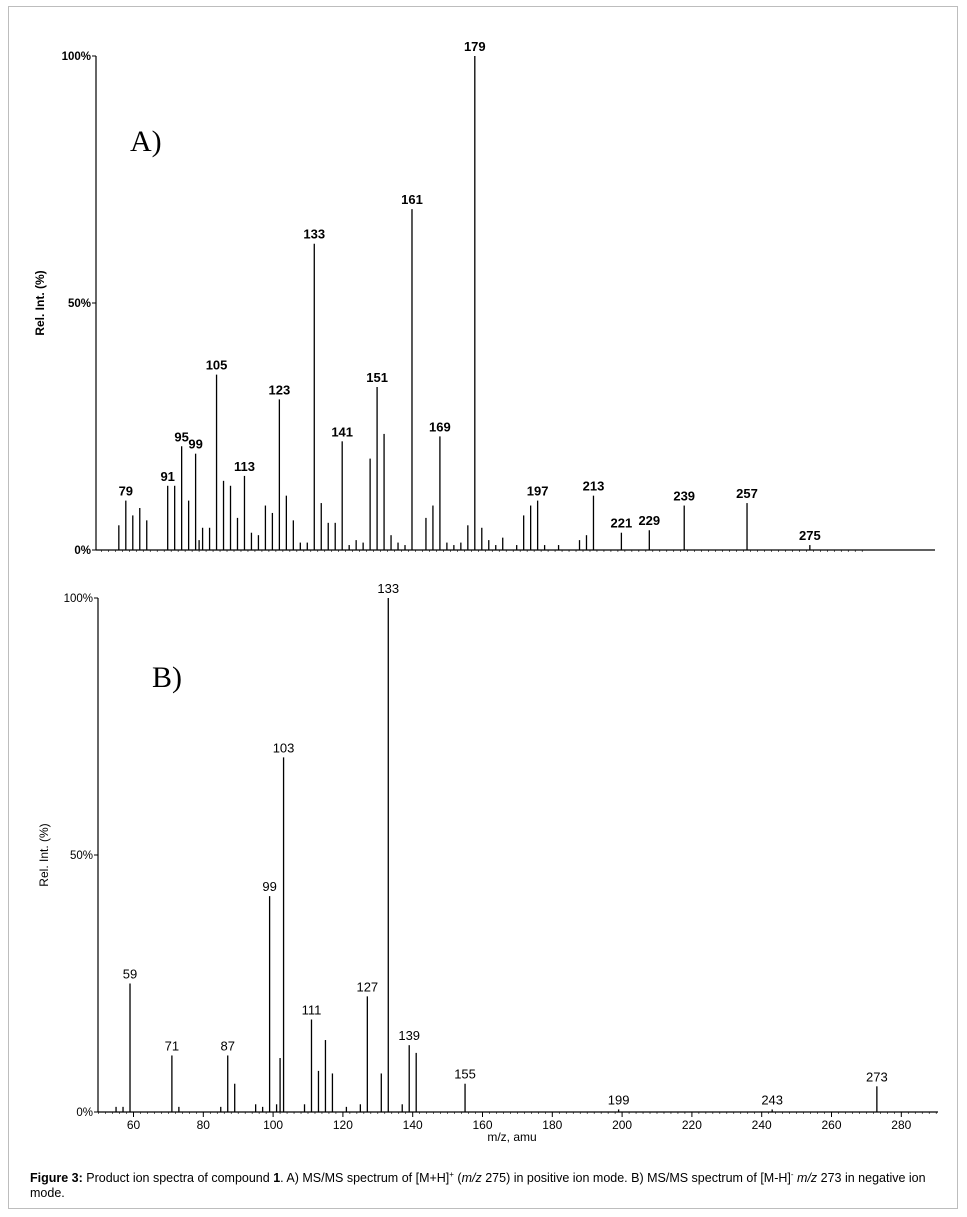 The height and width of the screenshot is (1217, 967). I want to click on caption-compound: 1, so click(277, 1178).